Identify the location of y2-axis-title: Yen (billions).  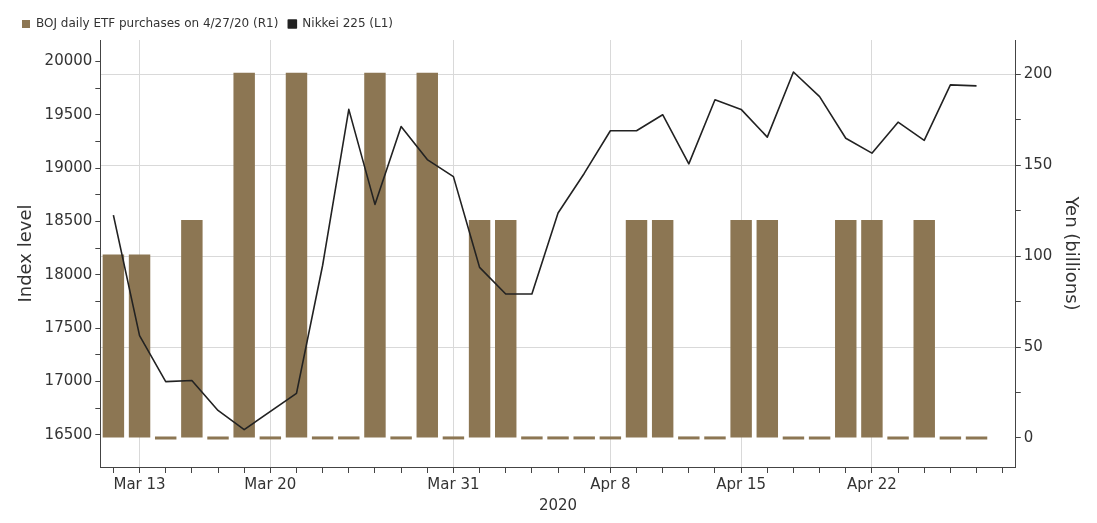
(1072, 253).